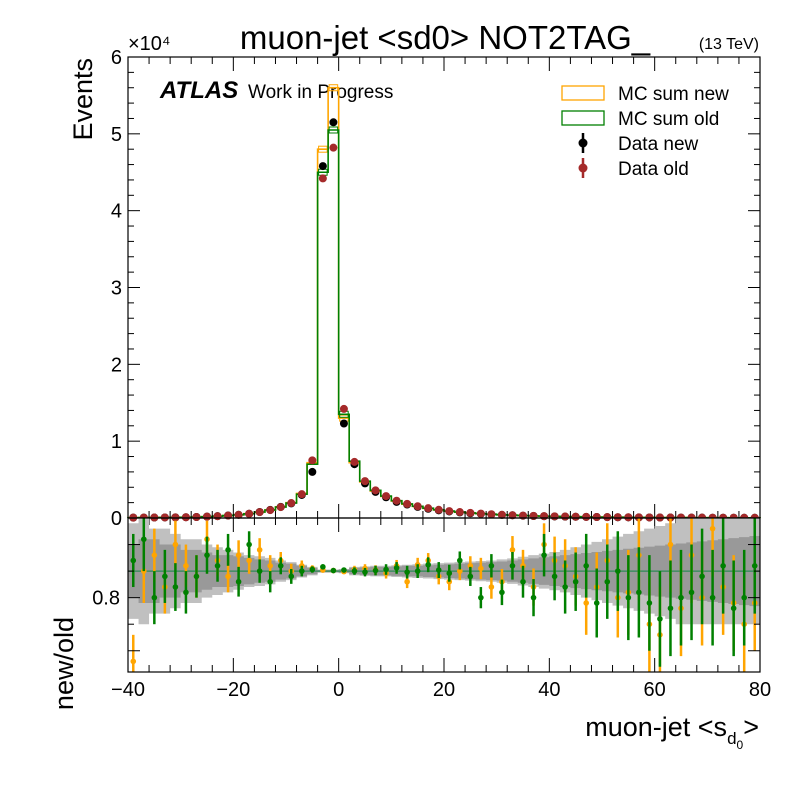 The height and width of the screenshot is (800, 800). What do you see at coordinates (760, 690) in the screenshot?
I see `x-tick-label: 80` at bounding box center [760, 690].